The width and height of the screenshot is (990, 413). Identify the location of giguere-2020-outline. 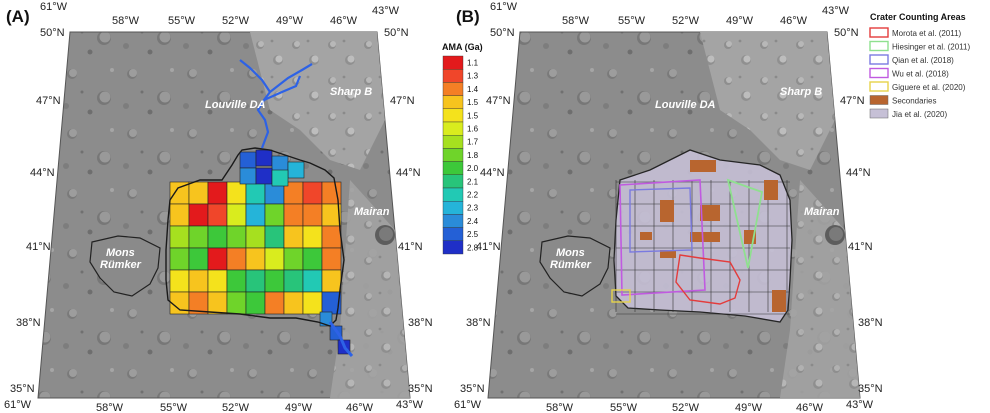
(621, 296).